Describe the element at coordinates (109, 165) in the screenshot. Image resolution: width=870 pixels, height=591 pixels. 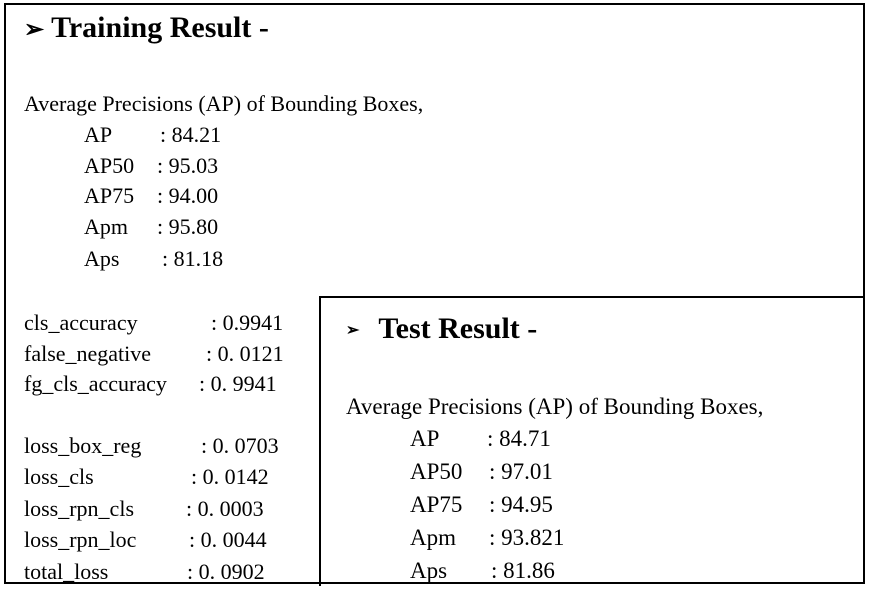
I see `training-ap50-label: AP50` at that location.